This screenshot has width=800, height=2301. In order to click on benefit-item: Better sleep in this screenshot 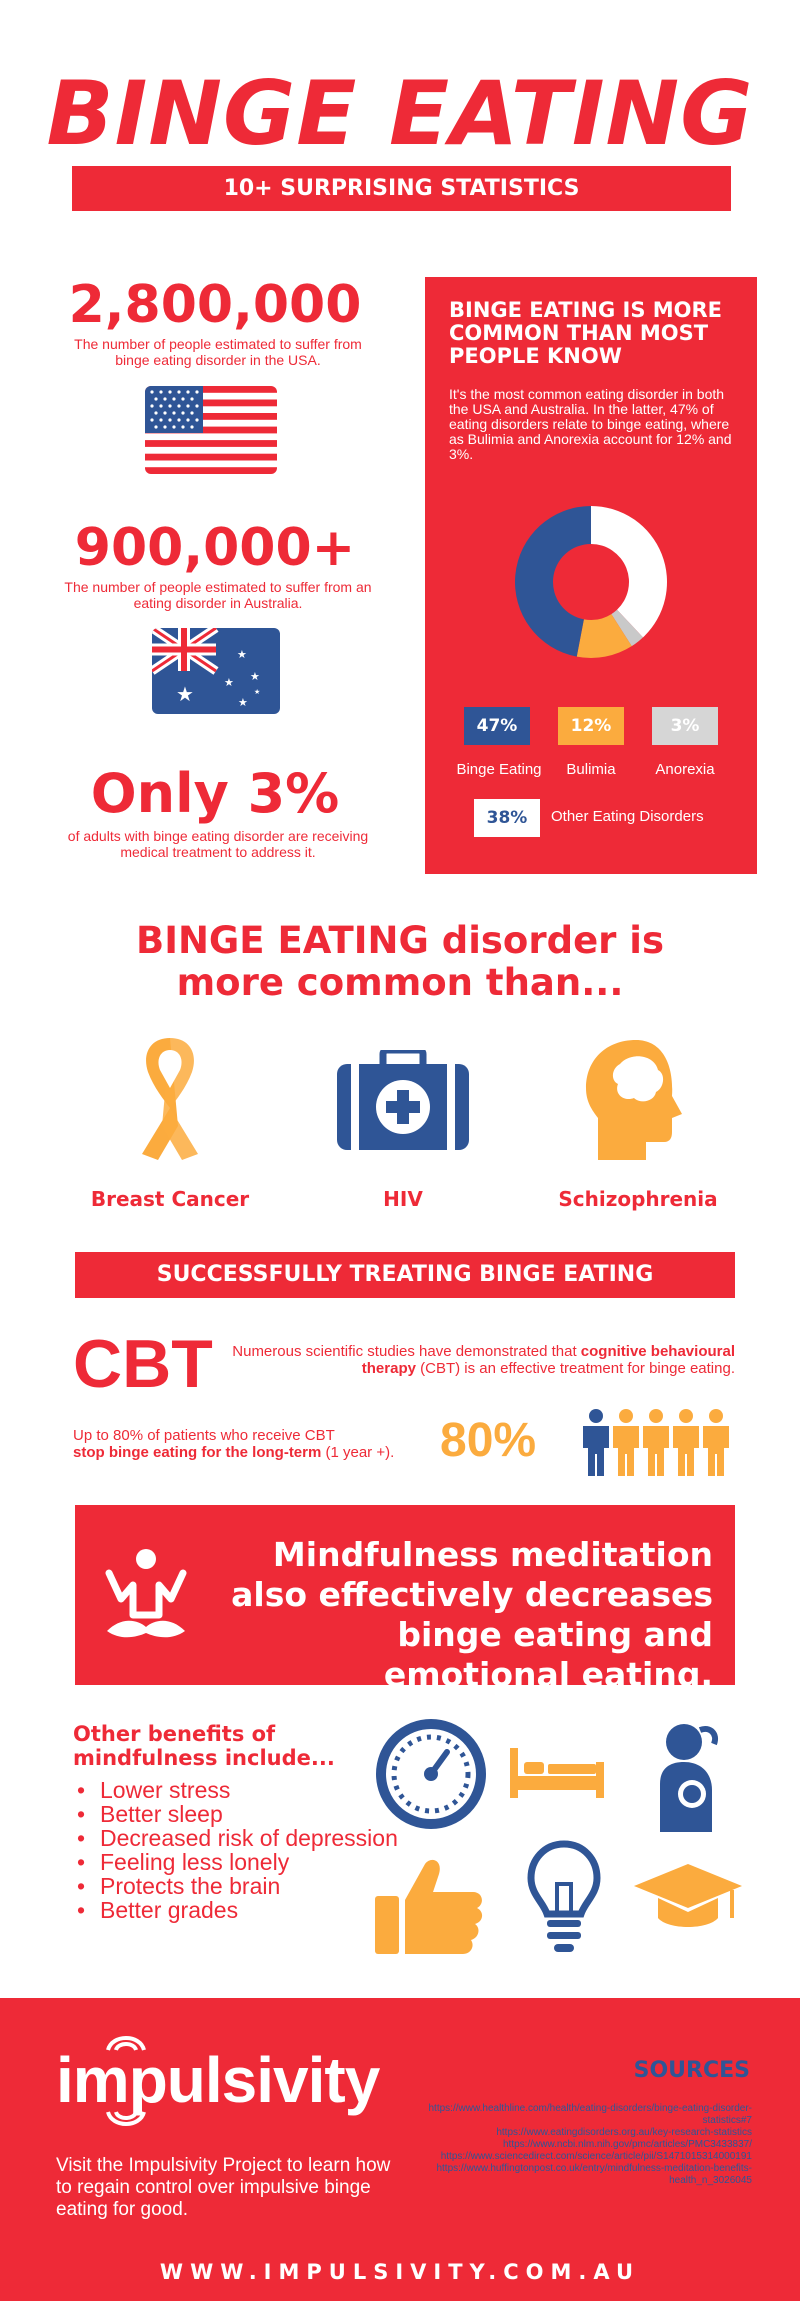, I will do `click(240, 1814)`.